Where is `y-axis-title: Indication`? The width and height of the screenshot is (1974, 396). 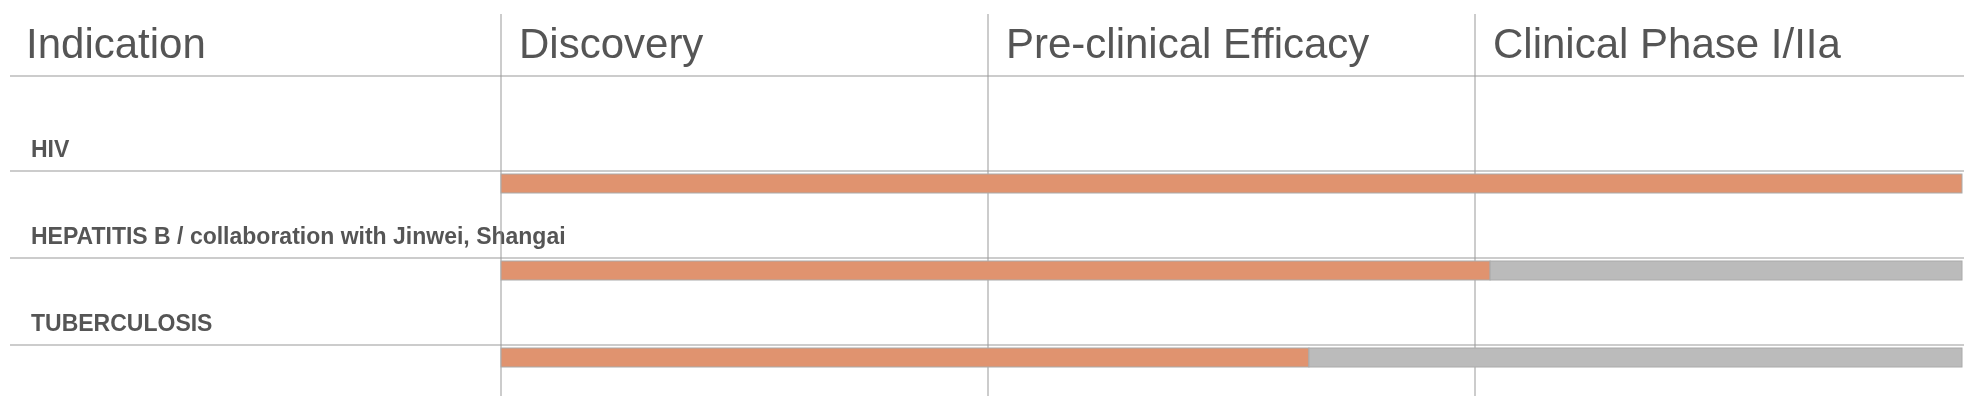 y-axis-title: Indication is located at coordinates (116, 43).